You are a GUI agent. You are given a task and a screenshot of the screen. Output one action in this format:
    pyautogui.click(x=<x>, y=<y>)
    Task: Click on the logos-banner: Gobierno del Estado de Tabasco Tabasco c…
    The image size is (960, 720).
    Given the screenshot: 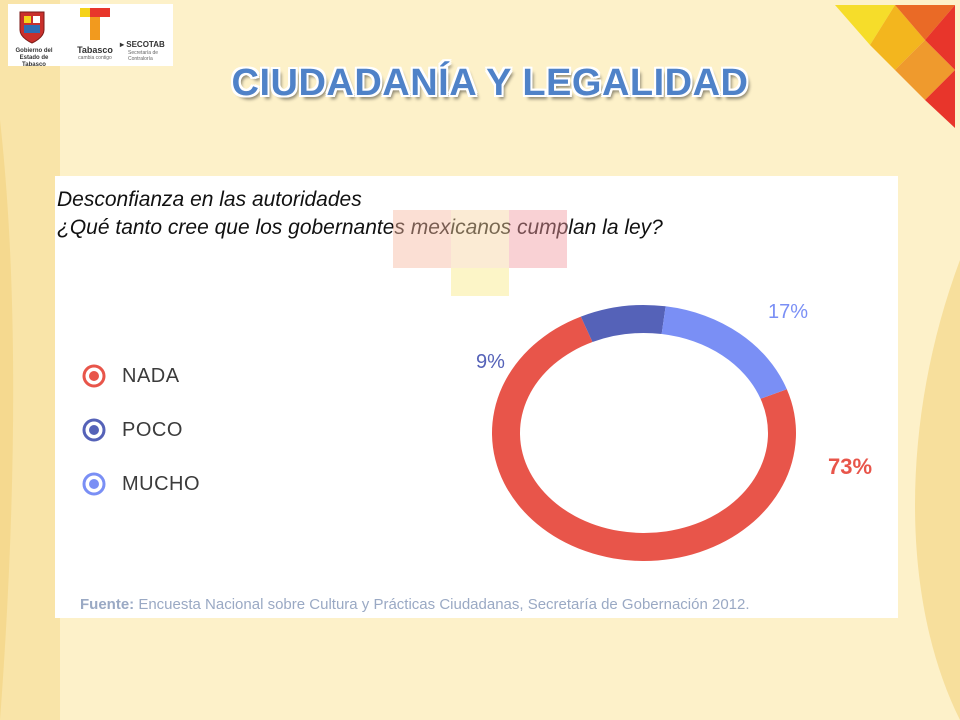 What is the action you would take?
    pyautogui.click(x=90, y=36)
    